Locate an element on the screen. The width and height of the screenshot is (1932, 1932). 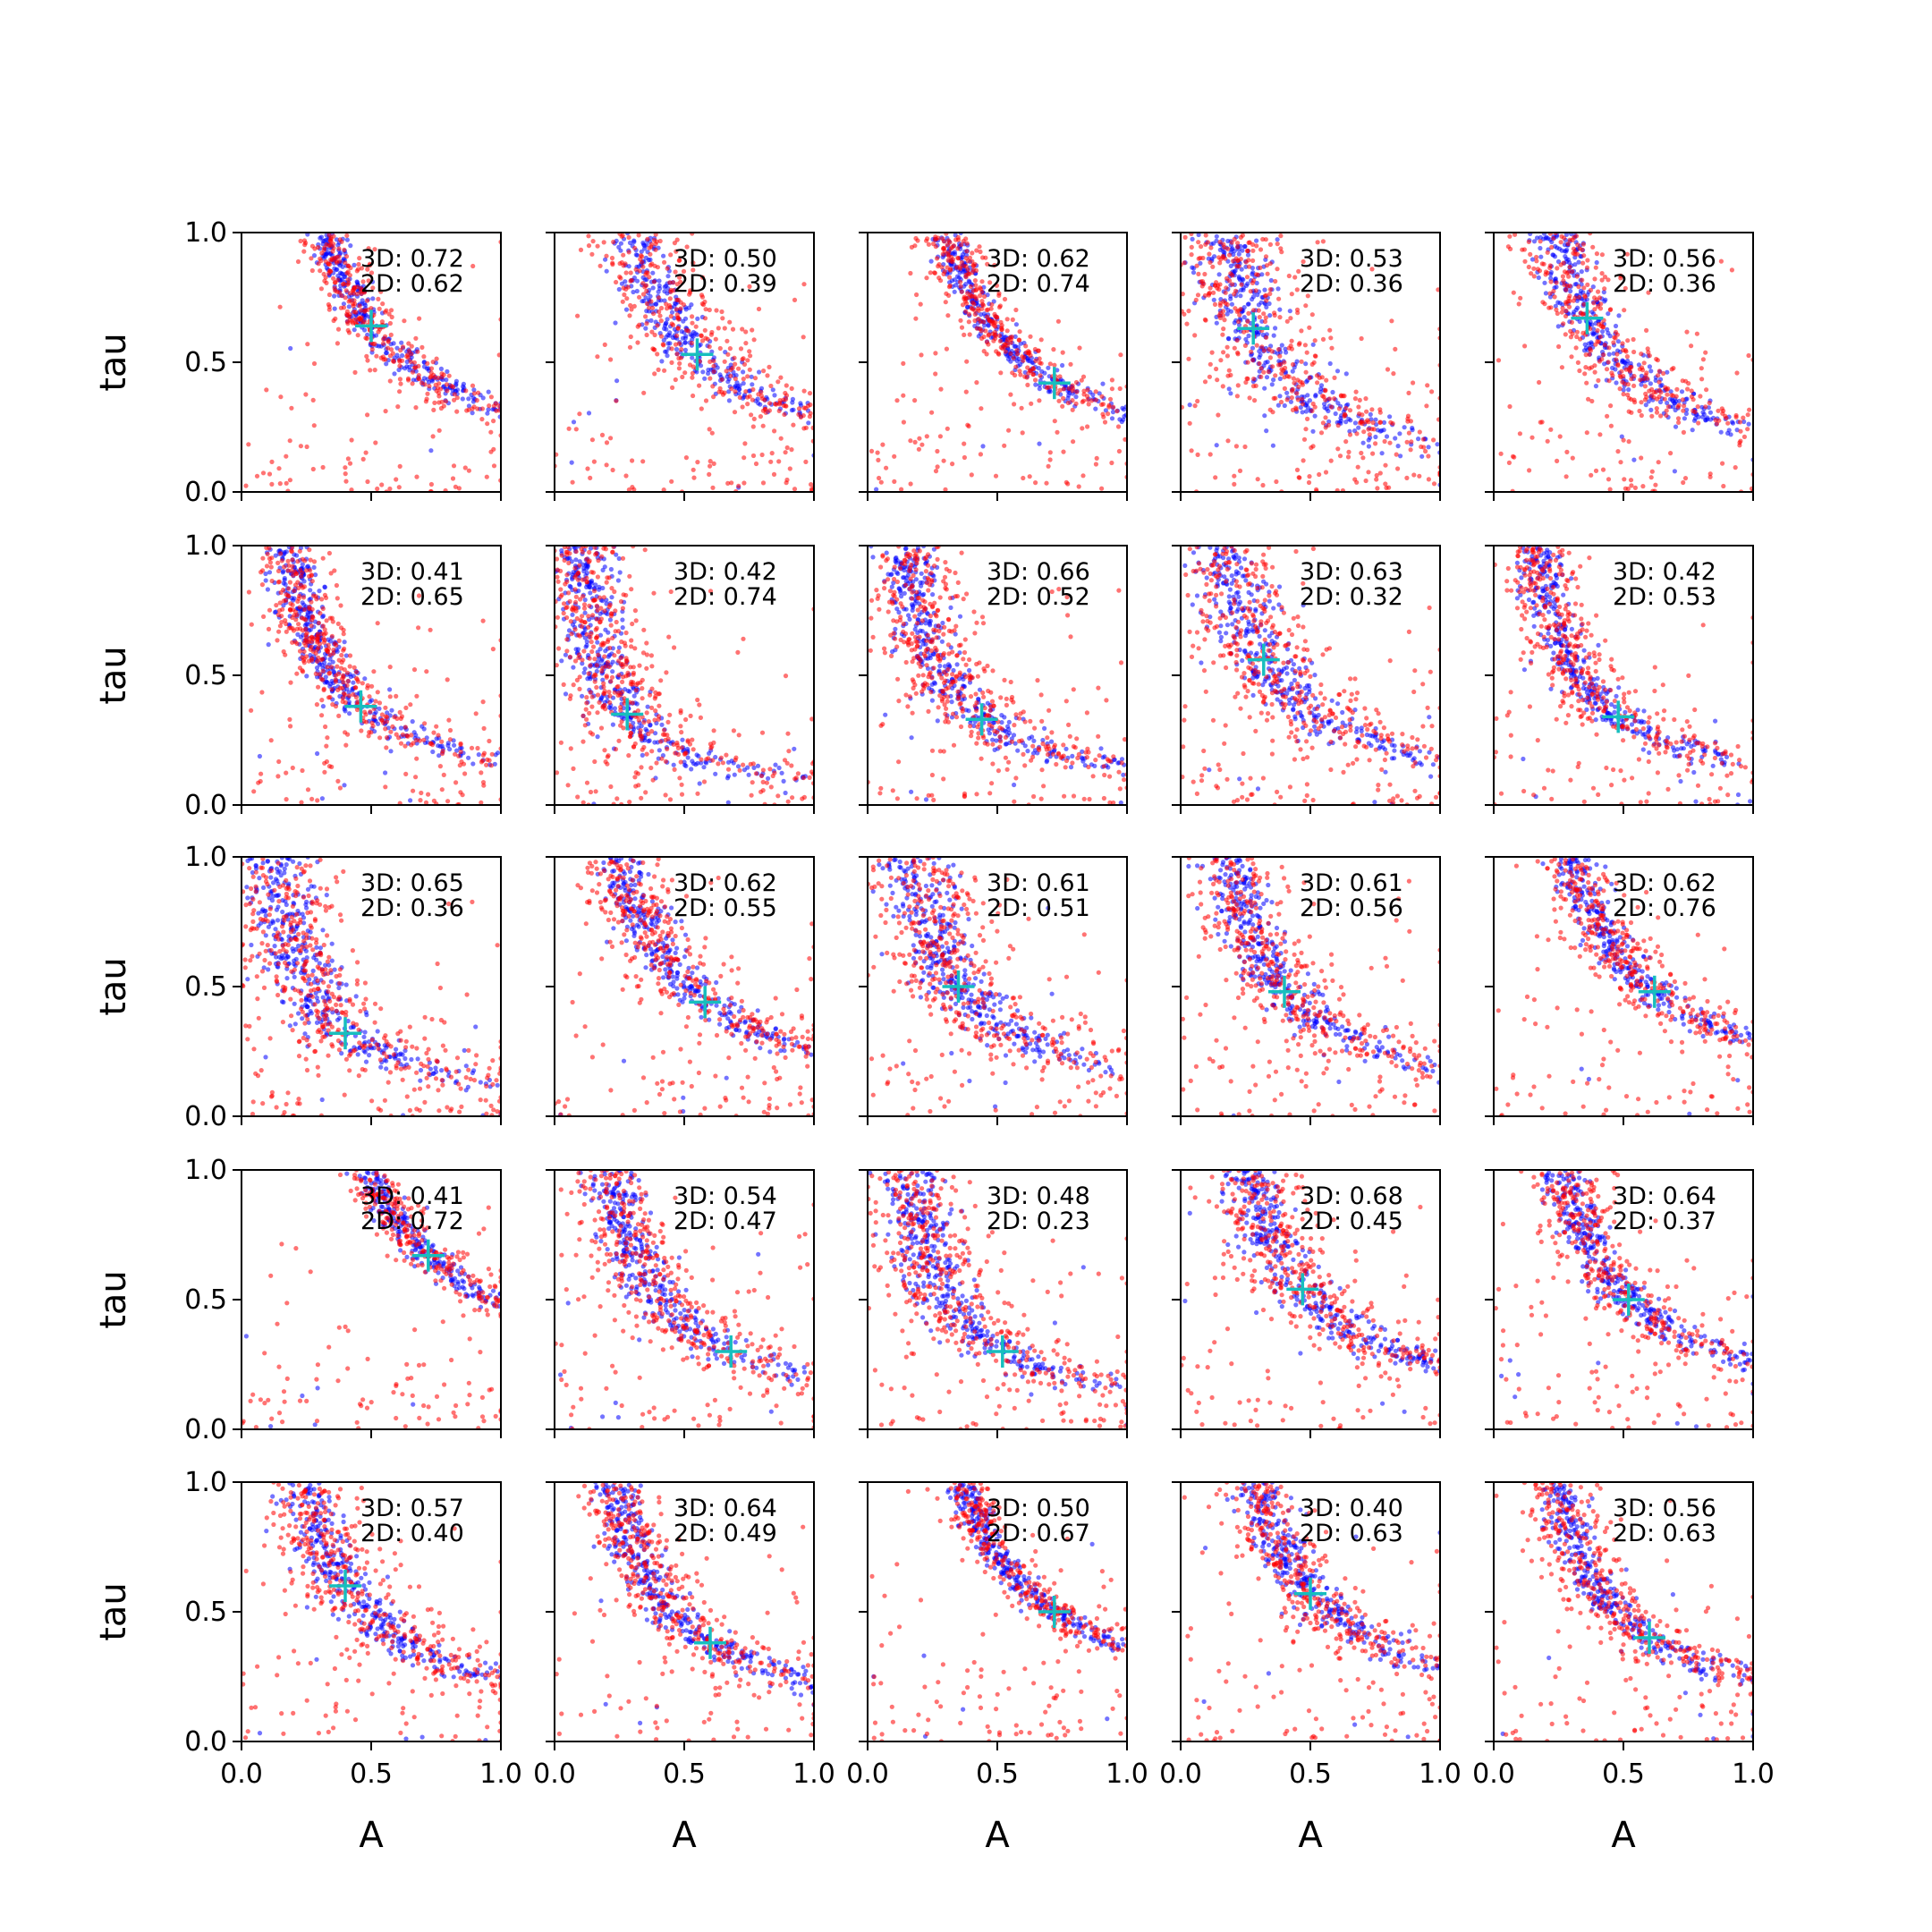
points-group is located at coordinates (998, 362).